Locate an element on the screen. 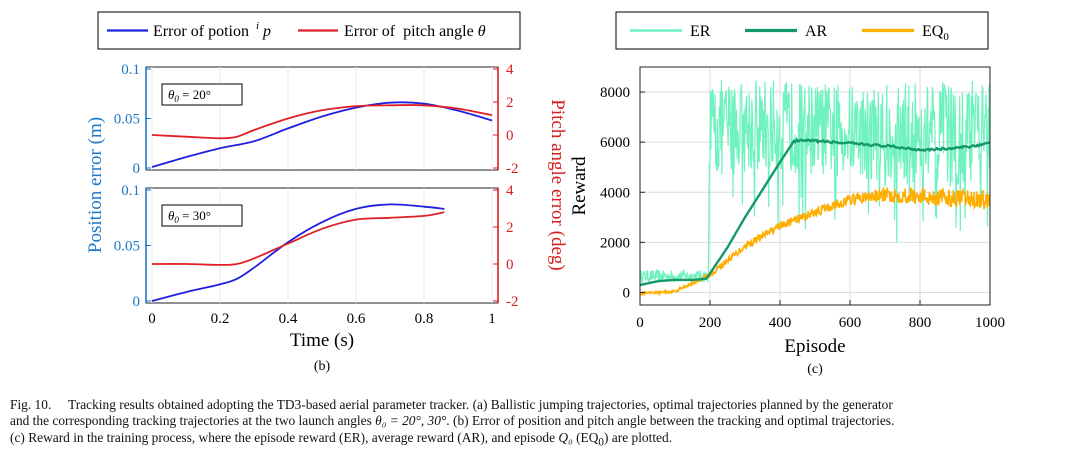 This screenshot has height=467, width=1080. legend-pitch-label: Error of pitch angle θ is located at coordinates (415, 31).